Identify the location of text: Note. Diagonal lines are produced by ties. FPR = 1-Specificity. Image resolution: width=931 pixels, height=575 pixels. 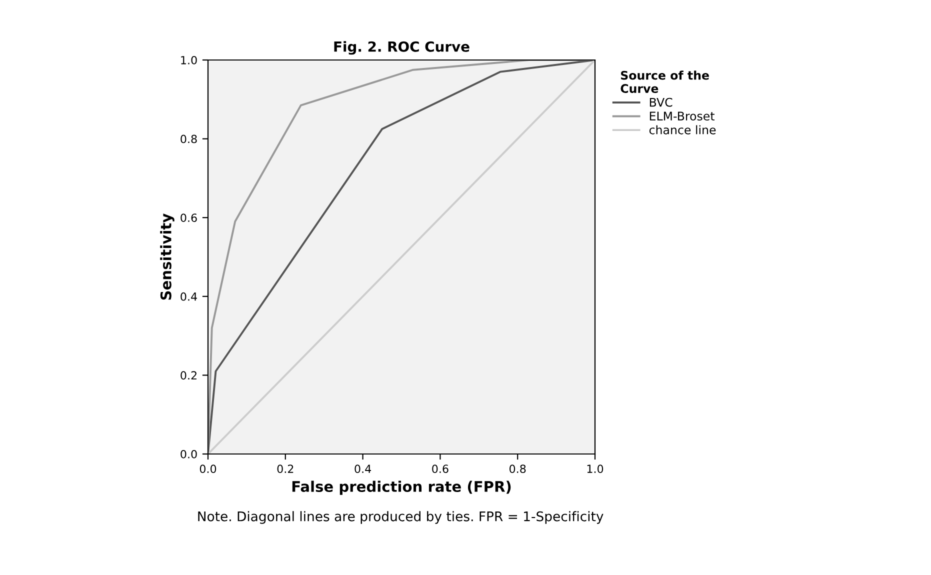
(401, 517).